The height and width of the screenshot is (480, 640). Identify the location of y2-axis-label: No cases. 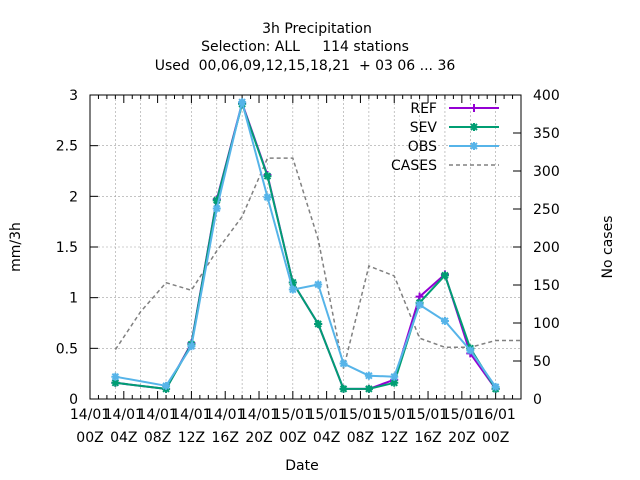
(608, 247).